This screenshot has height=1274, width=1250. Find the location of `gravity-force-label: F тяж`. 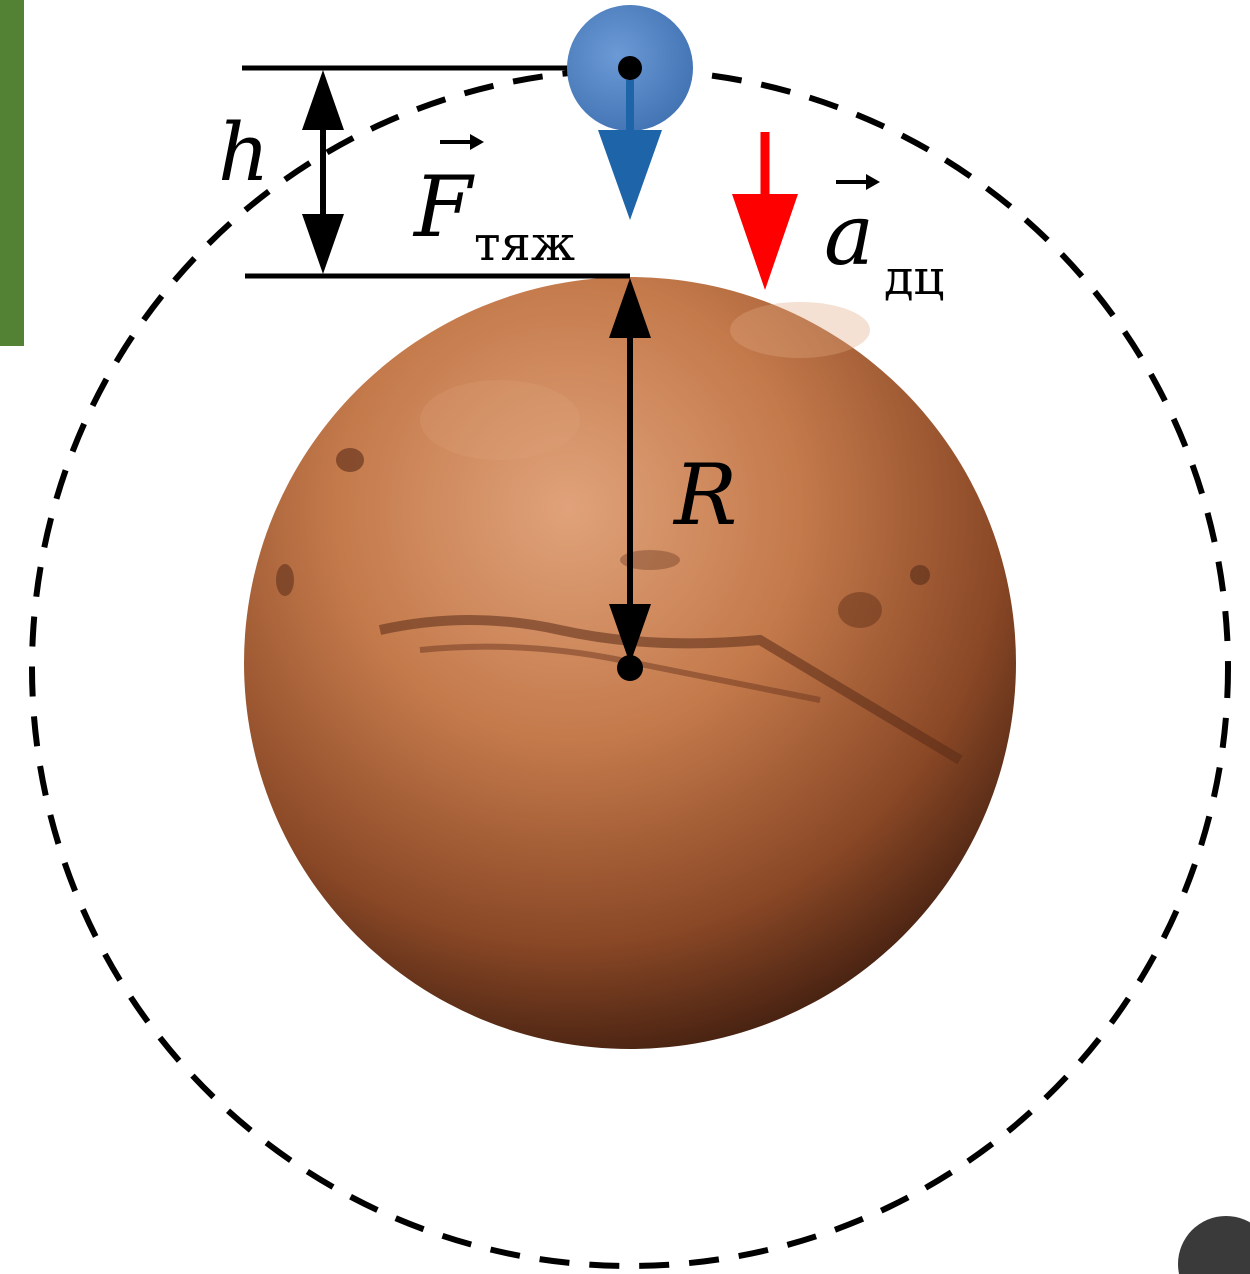

gravity-force-label: F тяж is located at coordinates (493, 203).